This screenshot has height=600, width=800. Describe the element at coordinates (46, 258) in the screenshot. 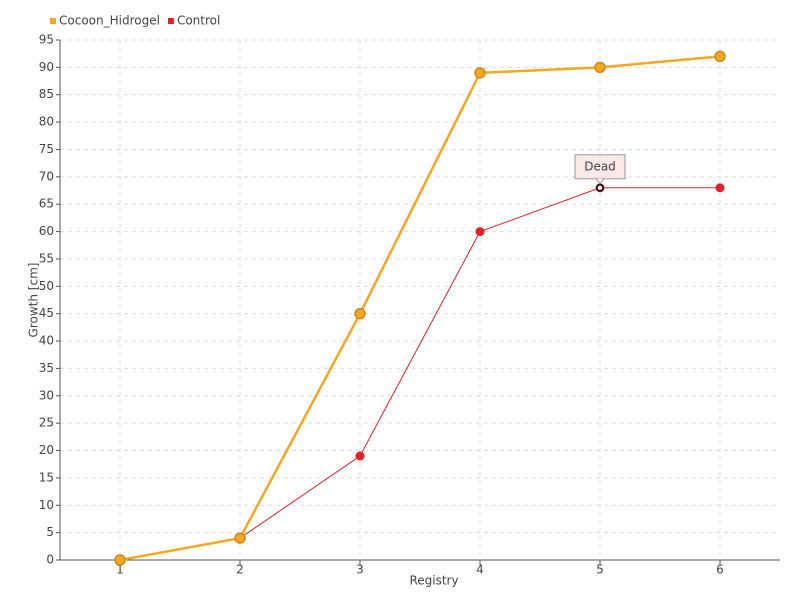

I see `y-tick-label: 55` at that location.